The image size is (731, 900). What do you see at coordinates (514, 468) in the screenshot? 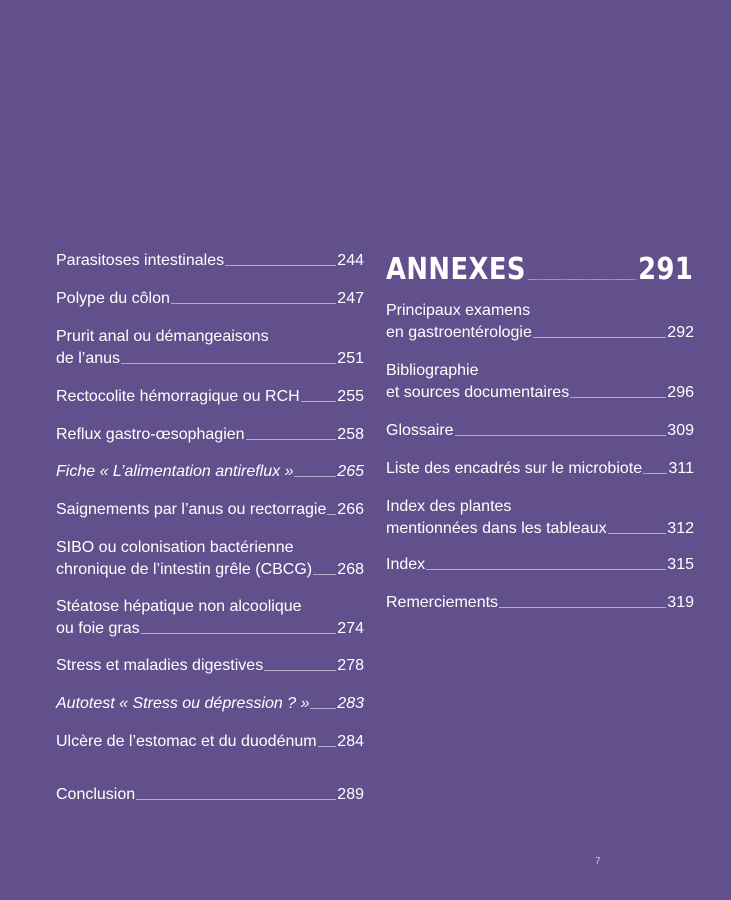
I see `entry-title-line: Liste des encadrés sur le microbiote` at bounding box center [514, 468].